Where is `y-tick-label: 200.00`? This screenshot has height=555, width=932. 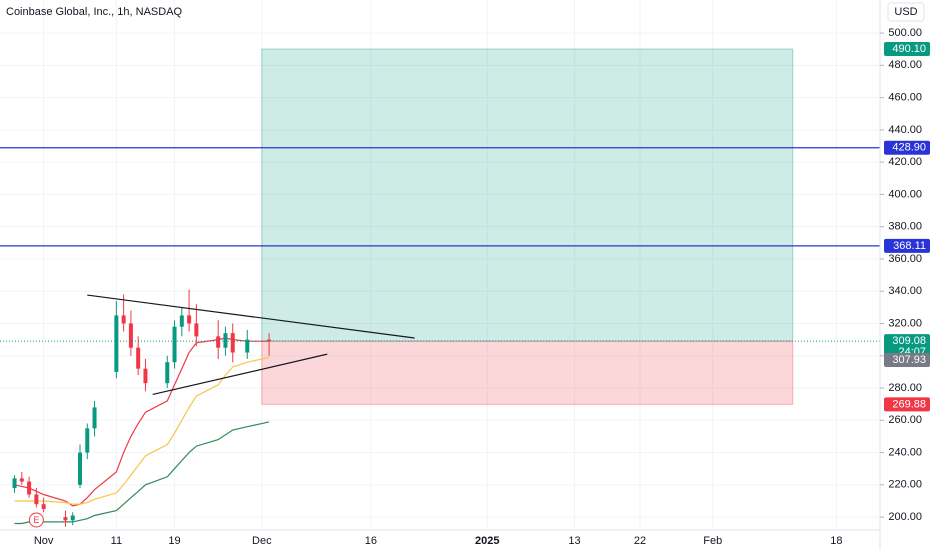 y-tick-label: 200.00 is located at coordinates (905, 517).